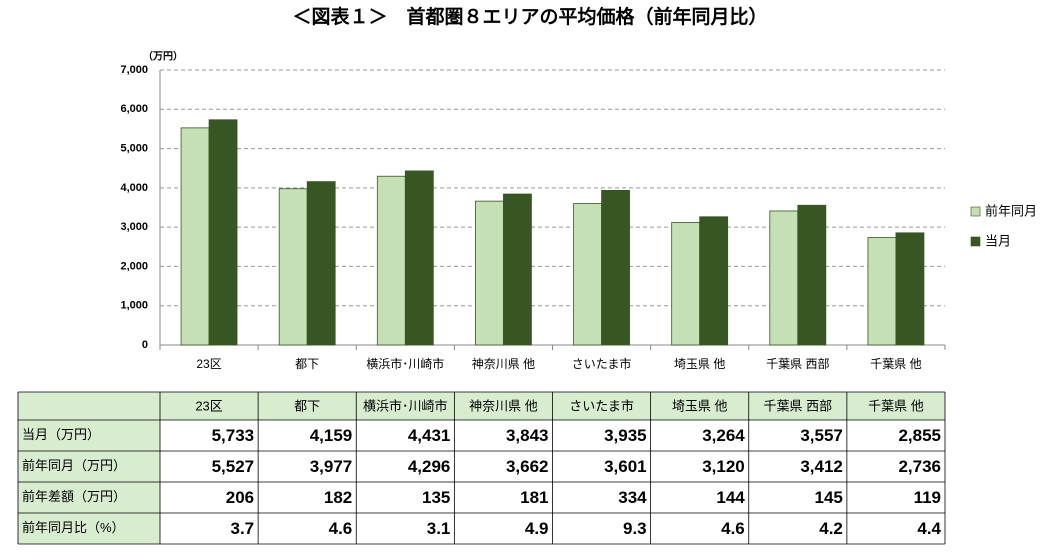 This screenshot has height=560, width=1060. Describe the element at coordinates (73, 527) in the screenshot. I see `table-row-label: 前年同月比（%）` at that location.